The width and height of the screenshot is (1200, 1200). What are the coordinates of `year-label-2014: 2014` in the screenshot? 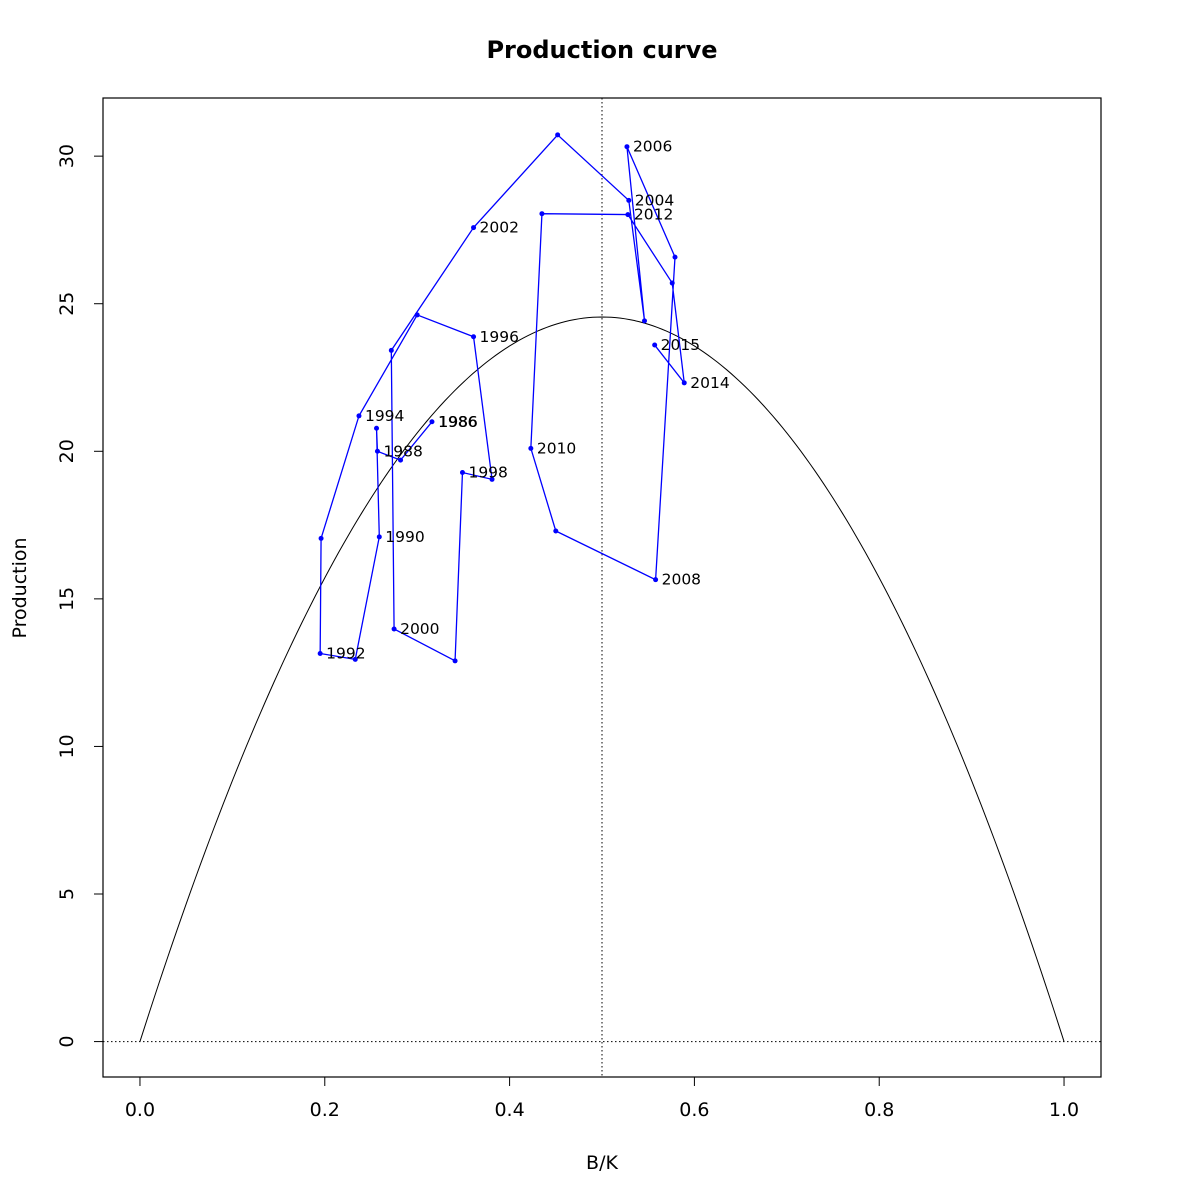 It's located at (709, 383).